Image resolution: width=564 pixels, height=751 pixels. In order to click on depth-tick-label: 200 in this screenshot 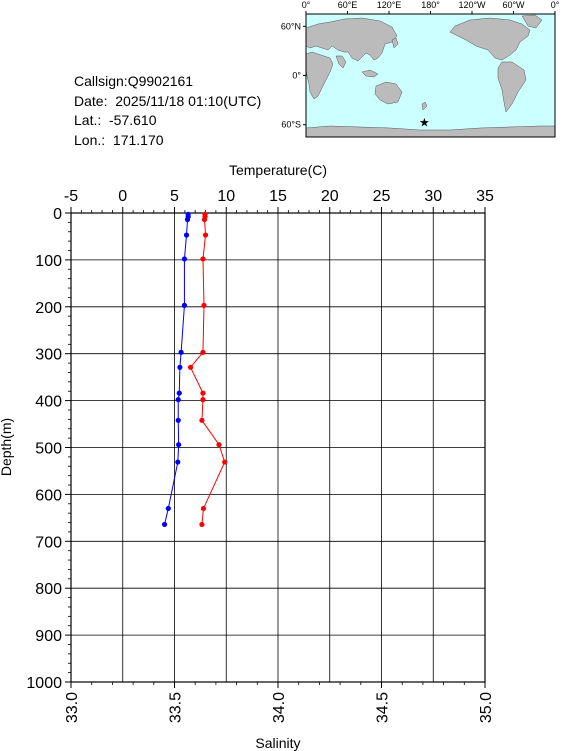, I will do `click(48, 308)`.